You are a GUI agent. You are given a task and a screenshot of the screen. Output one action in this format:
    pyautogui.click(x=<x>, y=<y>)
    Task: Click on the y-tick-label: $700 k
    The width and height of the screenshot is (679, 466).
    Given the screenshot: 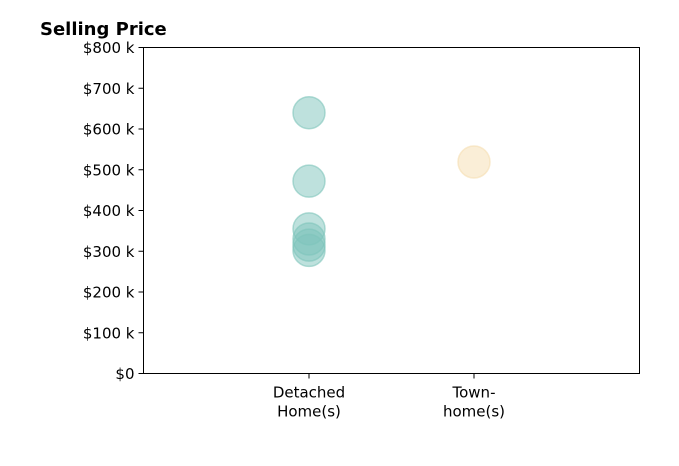 What is the action you would take?
    pyautogui.click(x=109, y=89)
    